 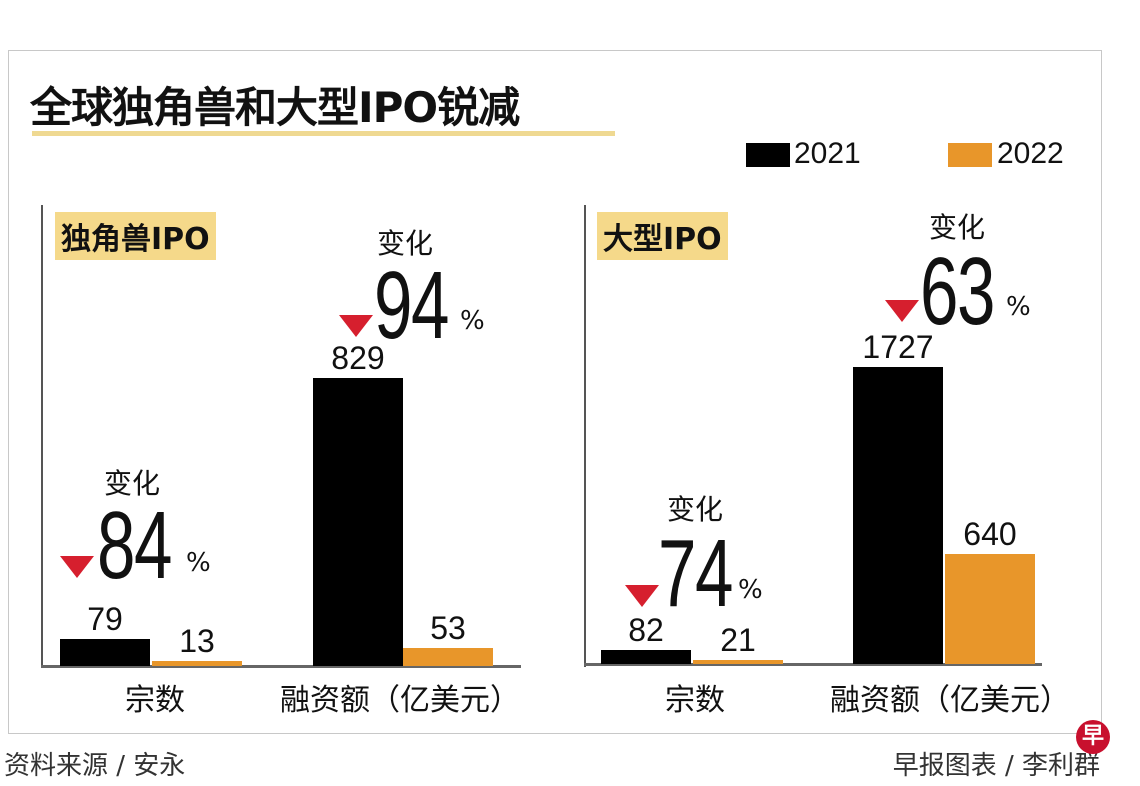 I want to click on credit-note: 早报图表 / 李利群, so click(x=996, y=766).